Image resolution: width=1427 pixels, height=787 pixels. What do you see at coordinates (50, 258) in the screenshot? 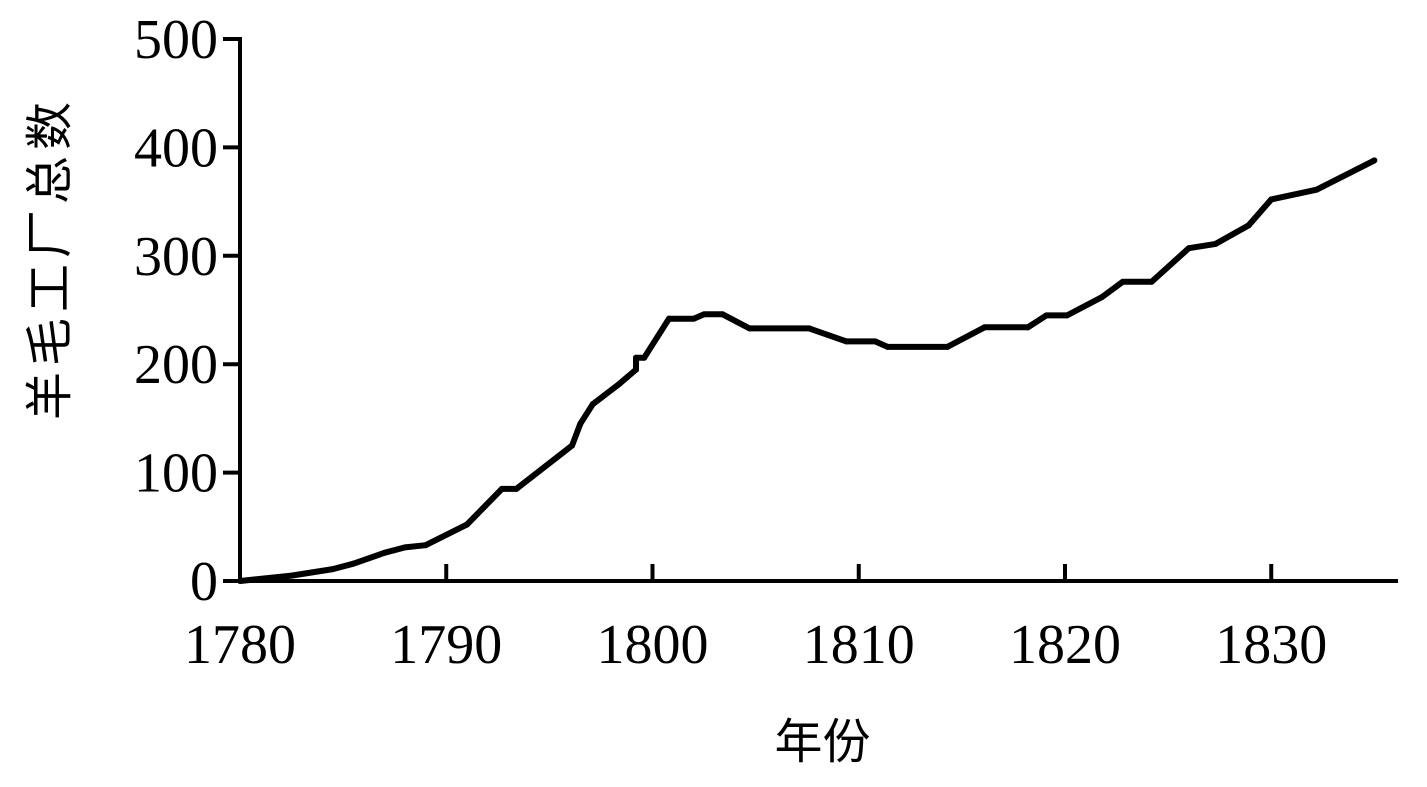
I see `y-axis-title: 羊毛工厂总数` at bounding box center [50, 258].